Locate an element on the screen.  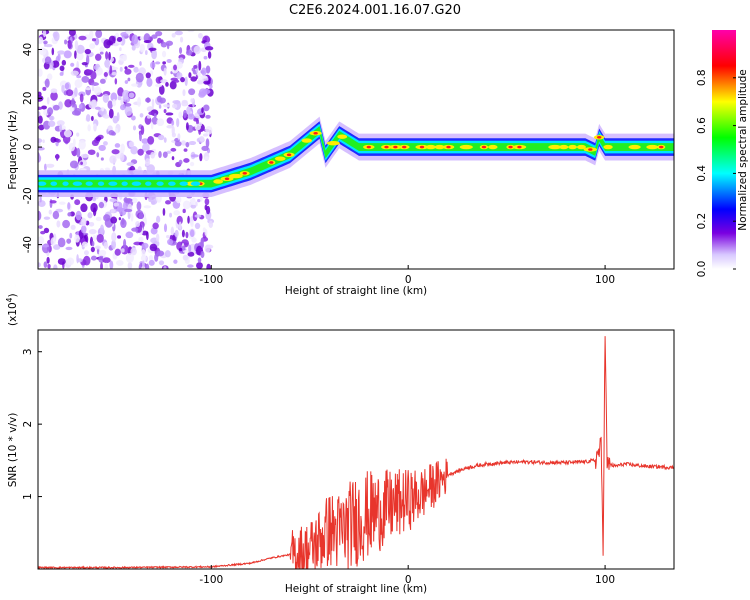
snr-y-tick-label: 1 is located at coordinates (28, 496).